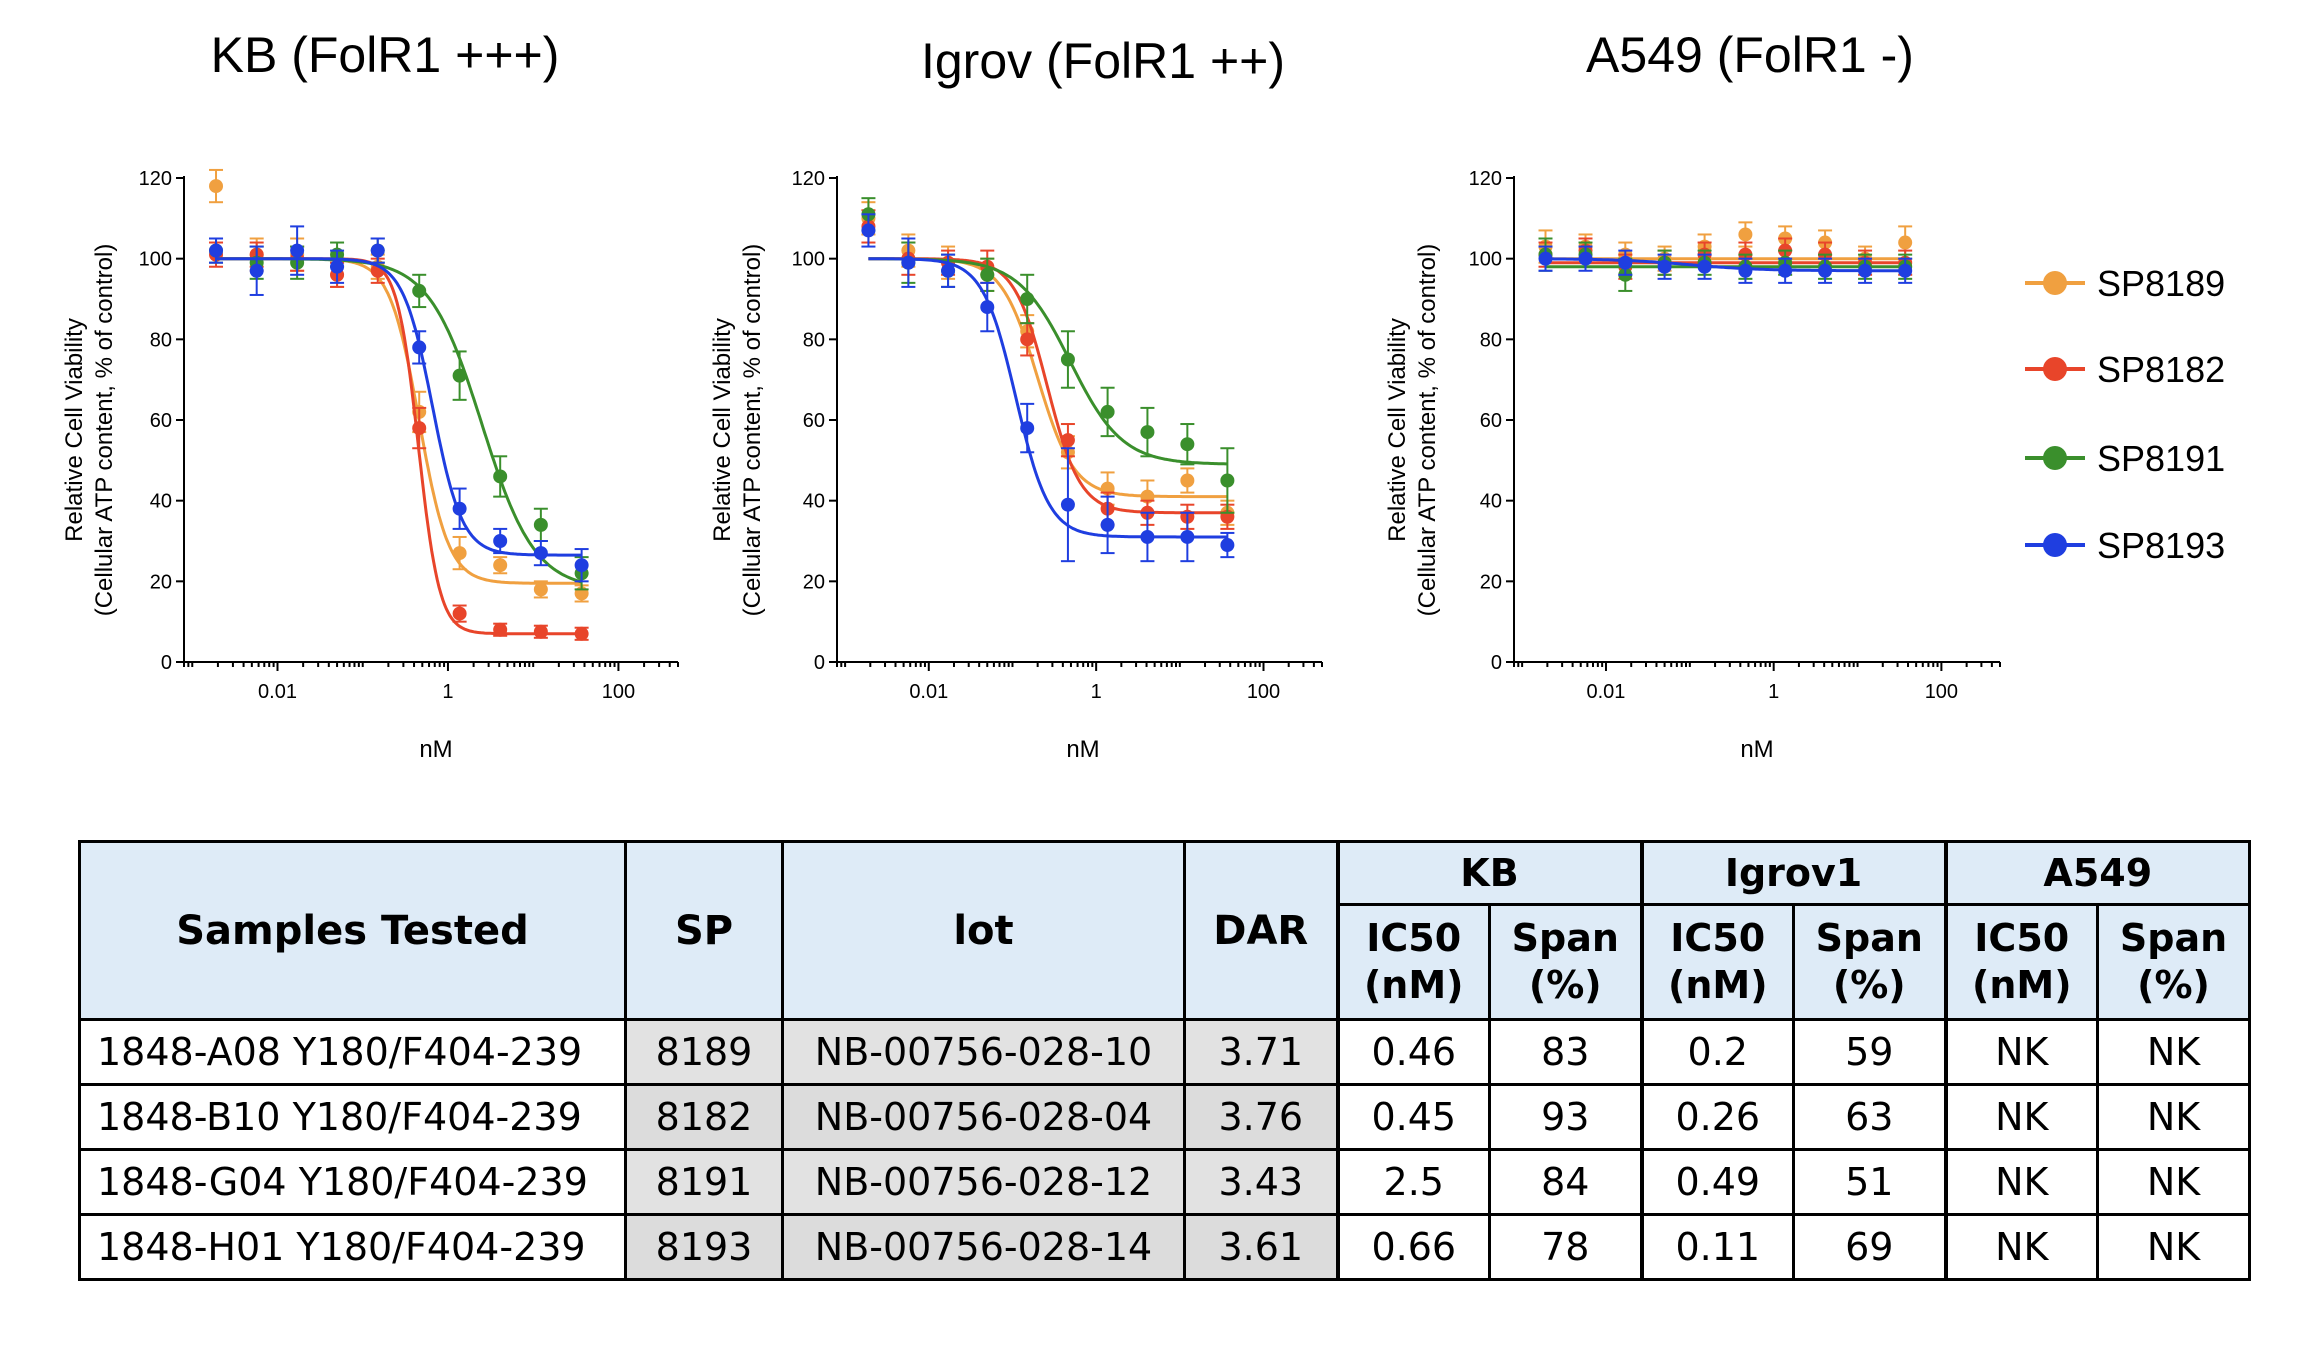 This screenshot has height=1366, width=2308. What do you see at coordinates (1413, 1052) in the screenshot?
I see `cell-kb-ic50: 0.46` at bounding box center [1413, 1052].